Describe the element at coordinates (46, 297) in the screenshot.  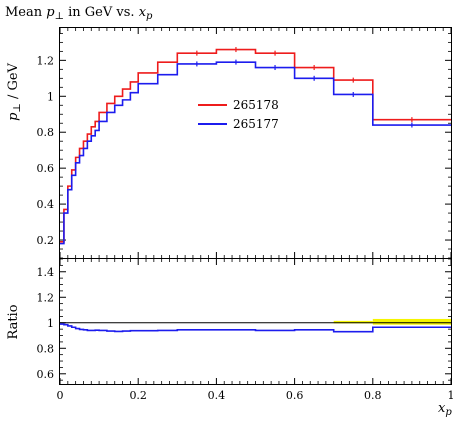
I see `ratio-tick-label-3: 1.2` at that location.